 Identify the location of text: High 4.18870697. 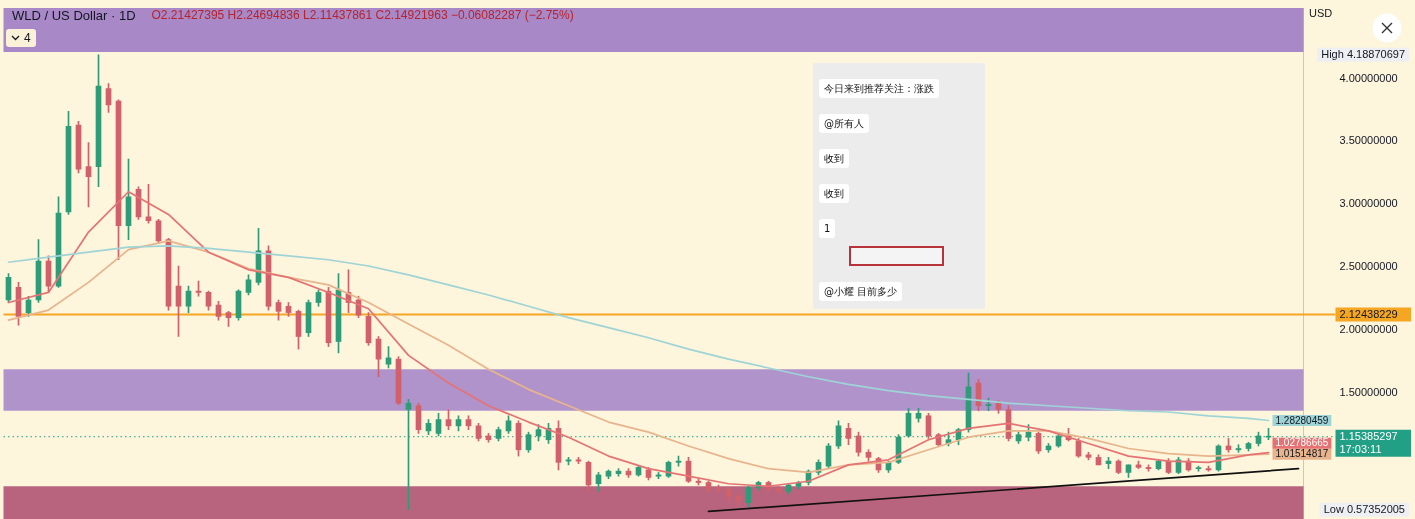
(1363, 53).